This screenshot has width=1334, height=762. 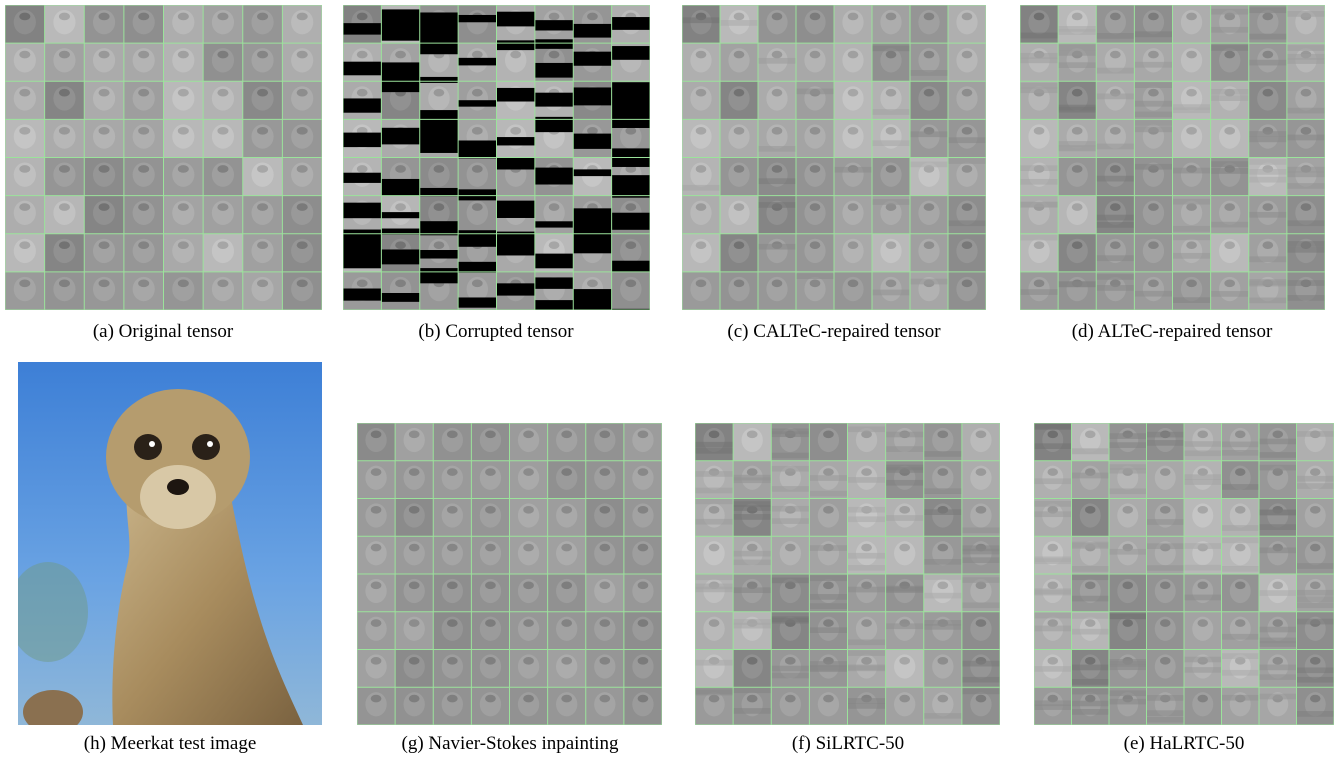 I want to click on tensor-grid, so click(x=1184, y=574).